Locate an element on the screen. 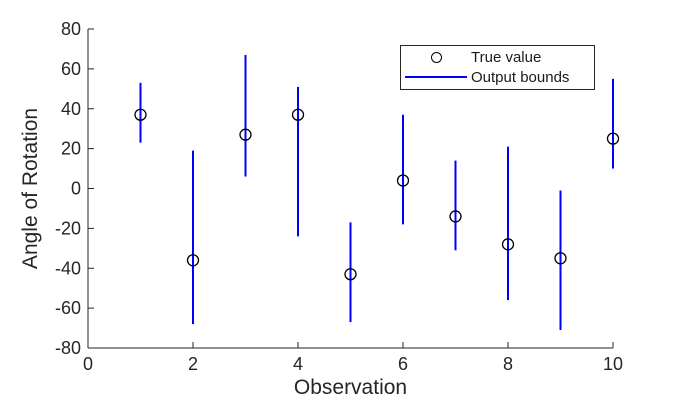  y-tick-label: 40 is located at coordinates (71, 109).